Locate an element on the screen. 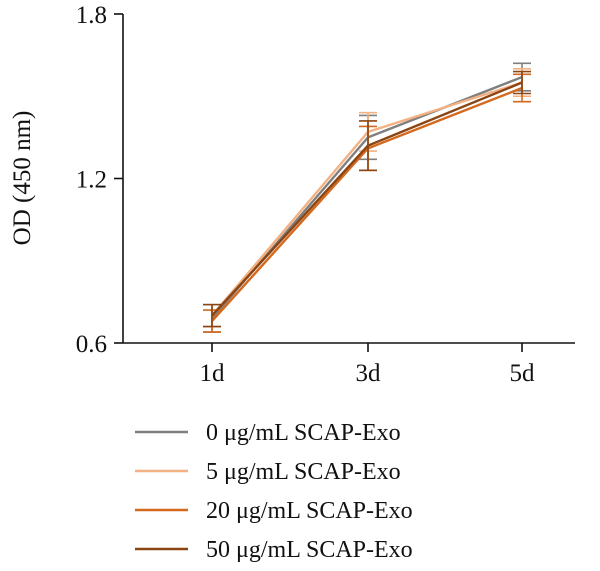 Image resolution: width=600 pixels, height=571 pixels. y-tick-label: 1.2 is located at coordinates (91, 180).